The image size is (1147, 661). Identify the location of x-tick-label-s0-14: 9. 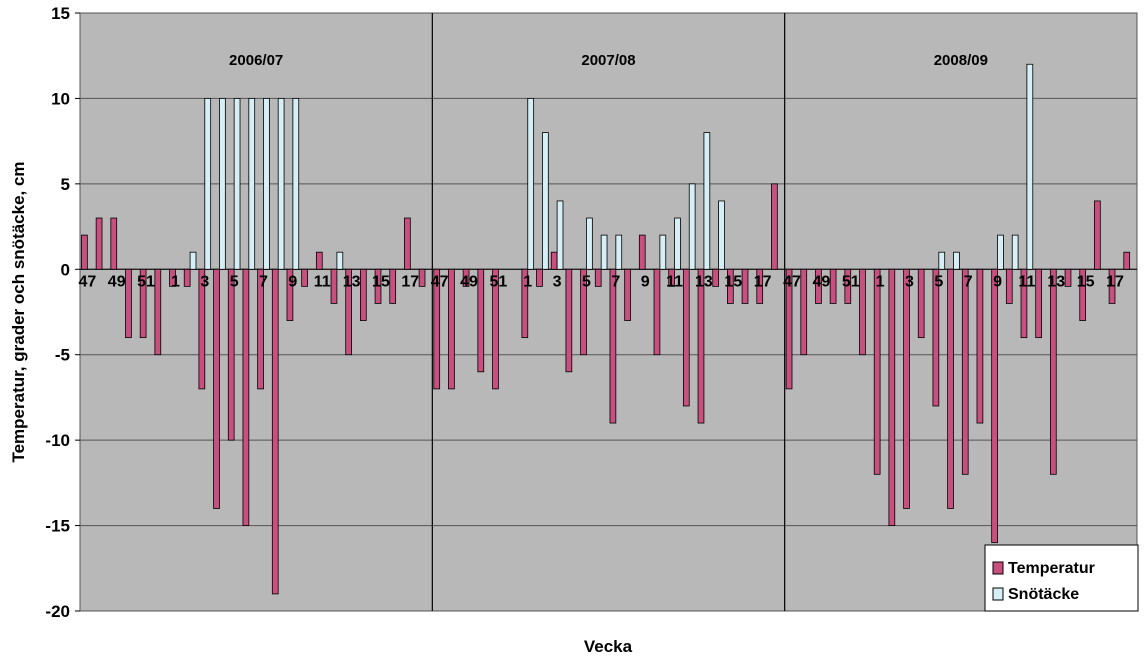
(292, 281).